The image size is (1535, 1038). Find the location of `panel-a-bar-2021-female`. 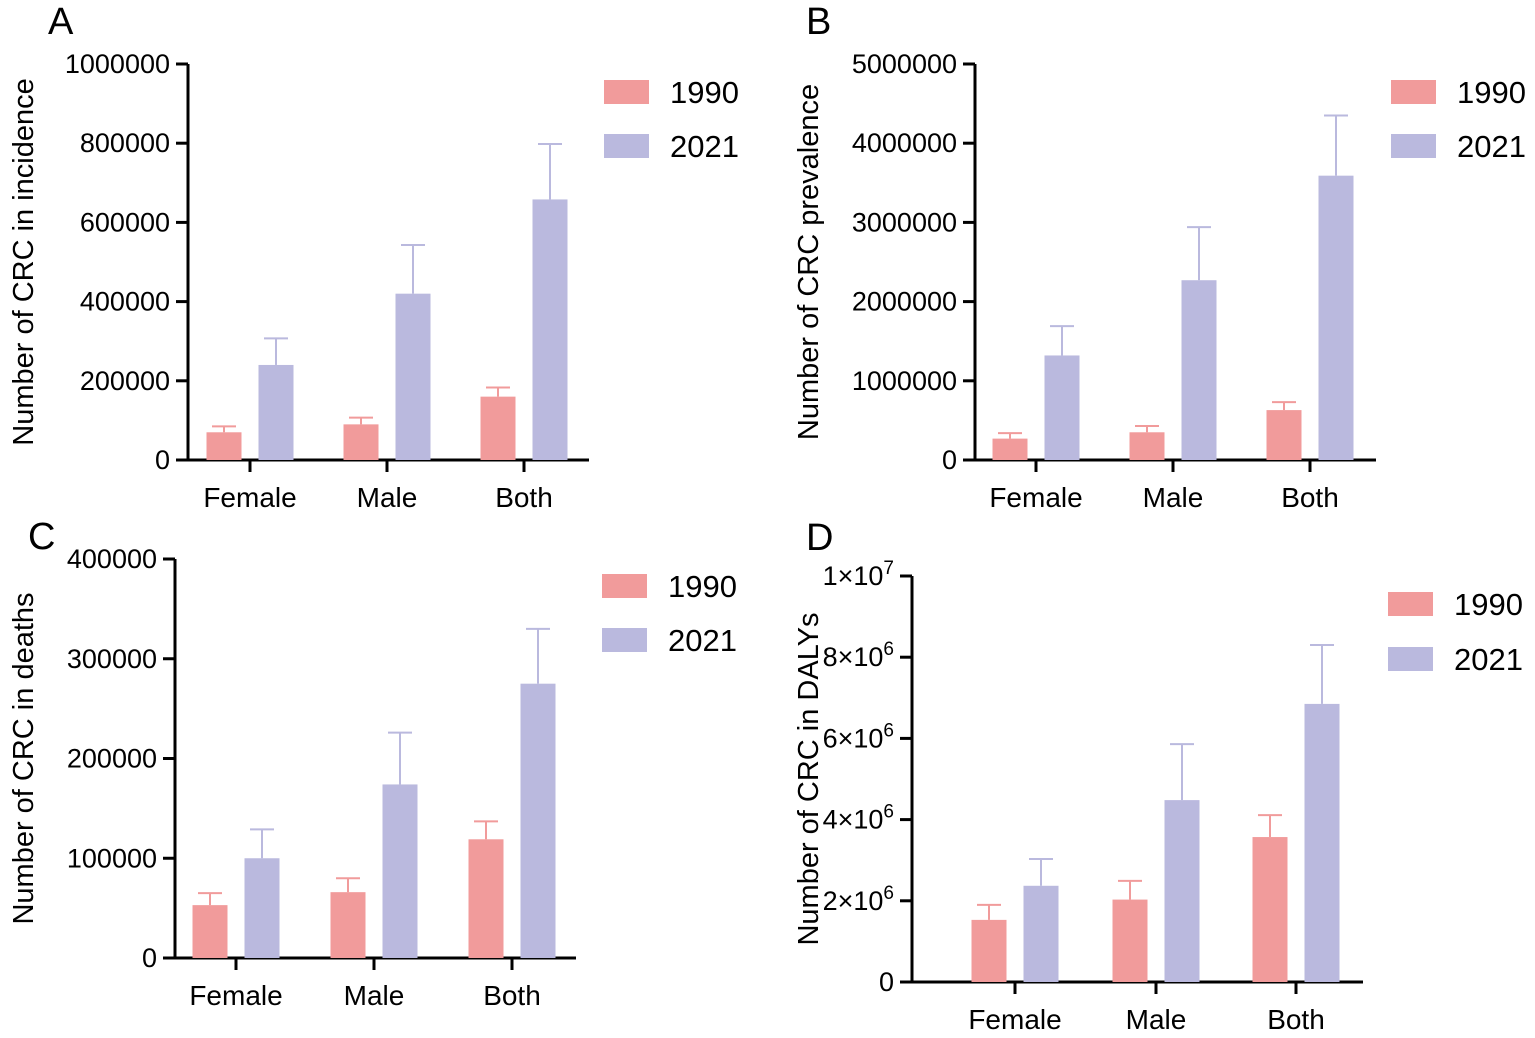

panel-a-bar-2021-female is located at coordinates (276, 412).